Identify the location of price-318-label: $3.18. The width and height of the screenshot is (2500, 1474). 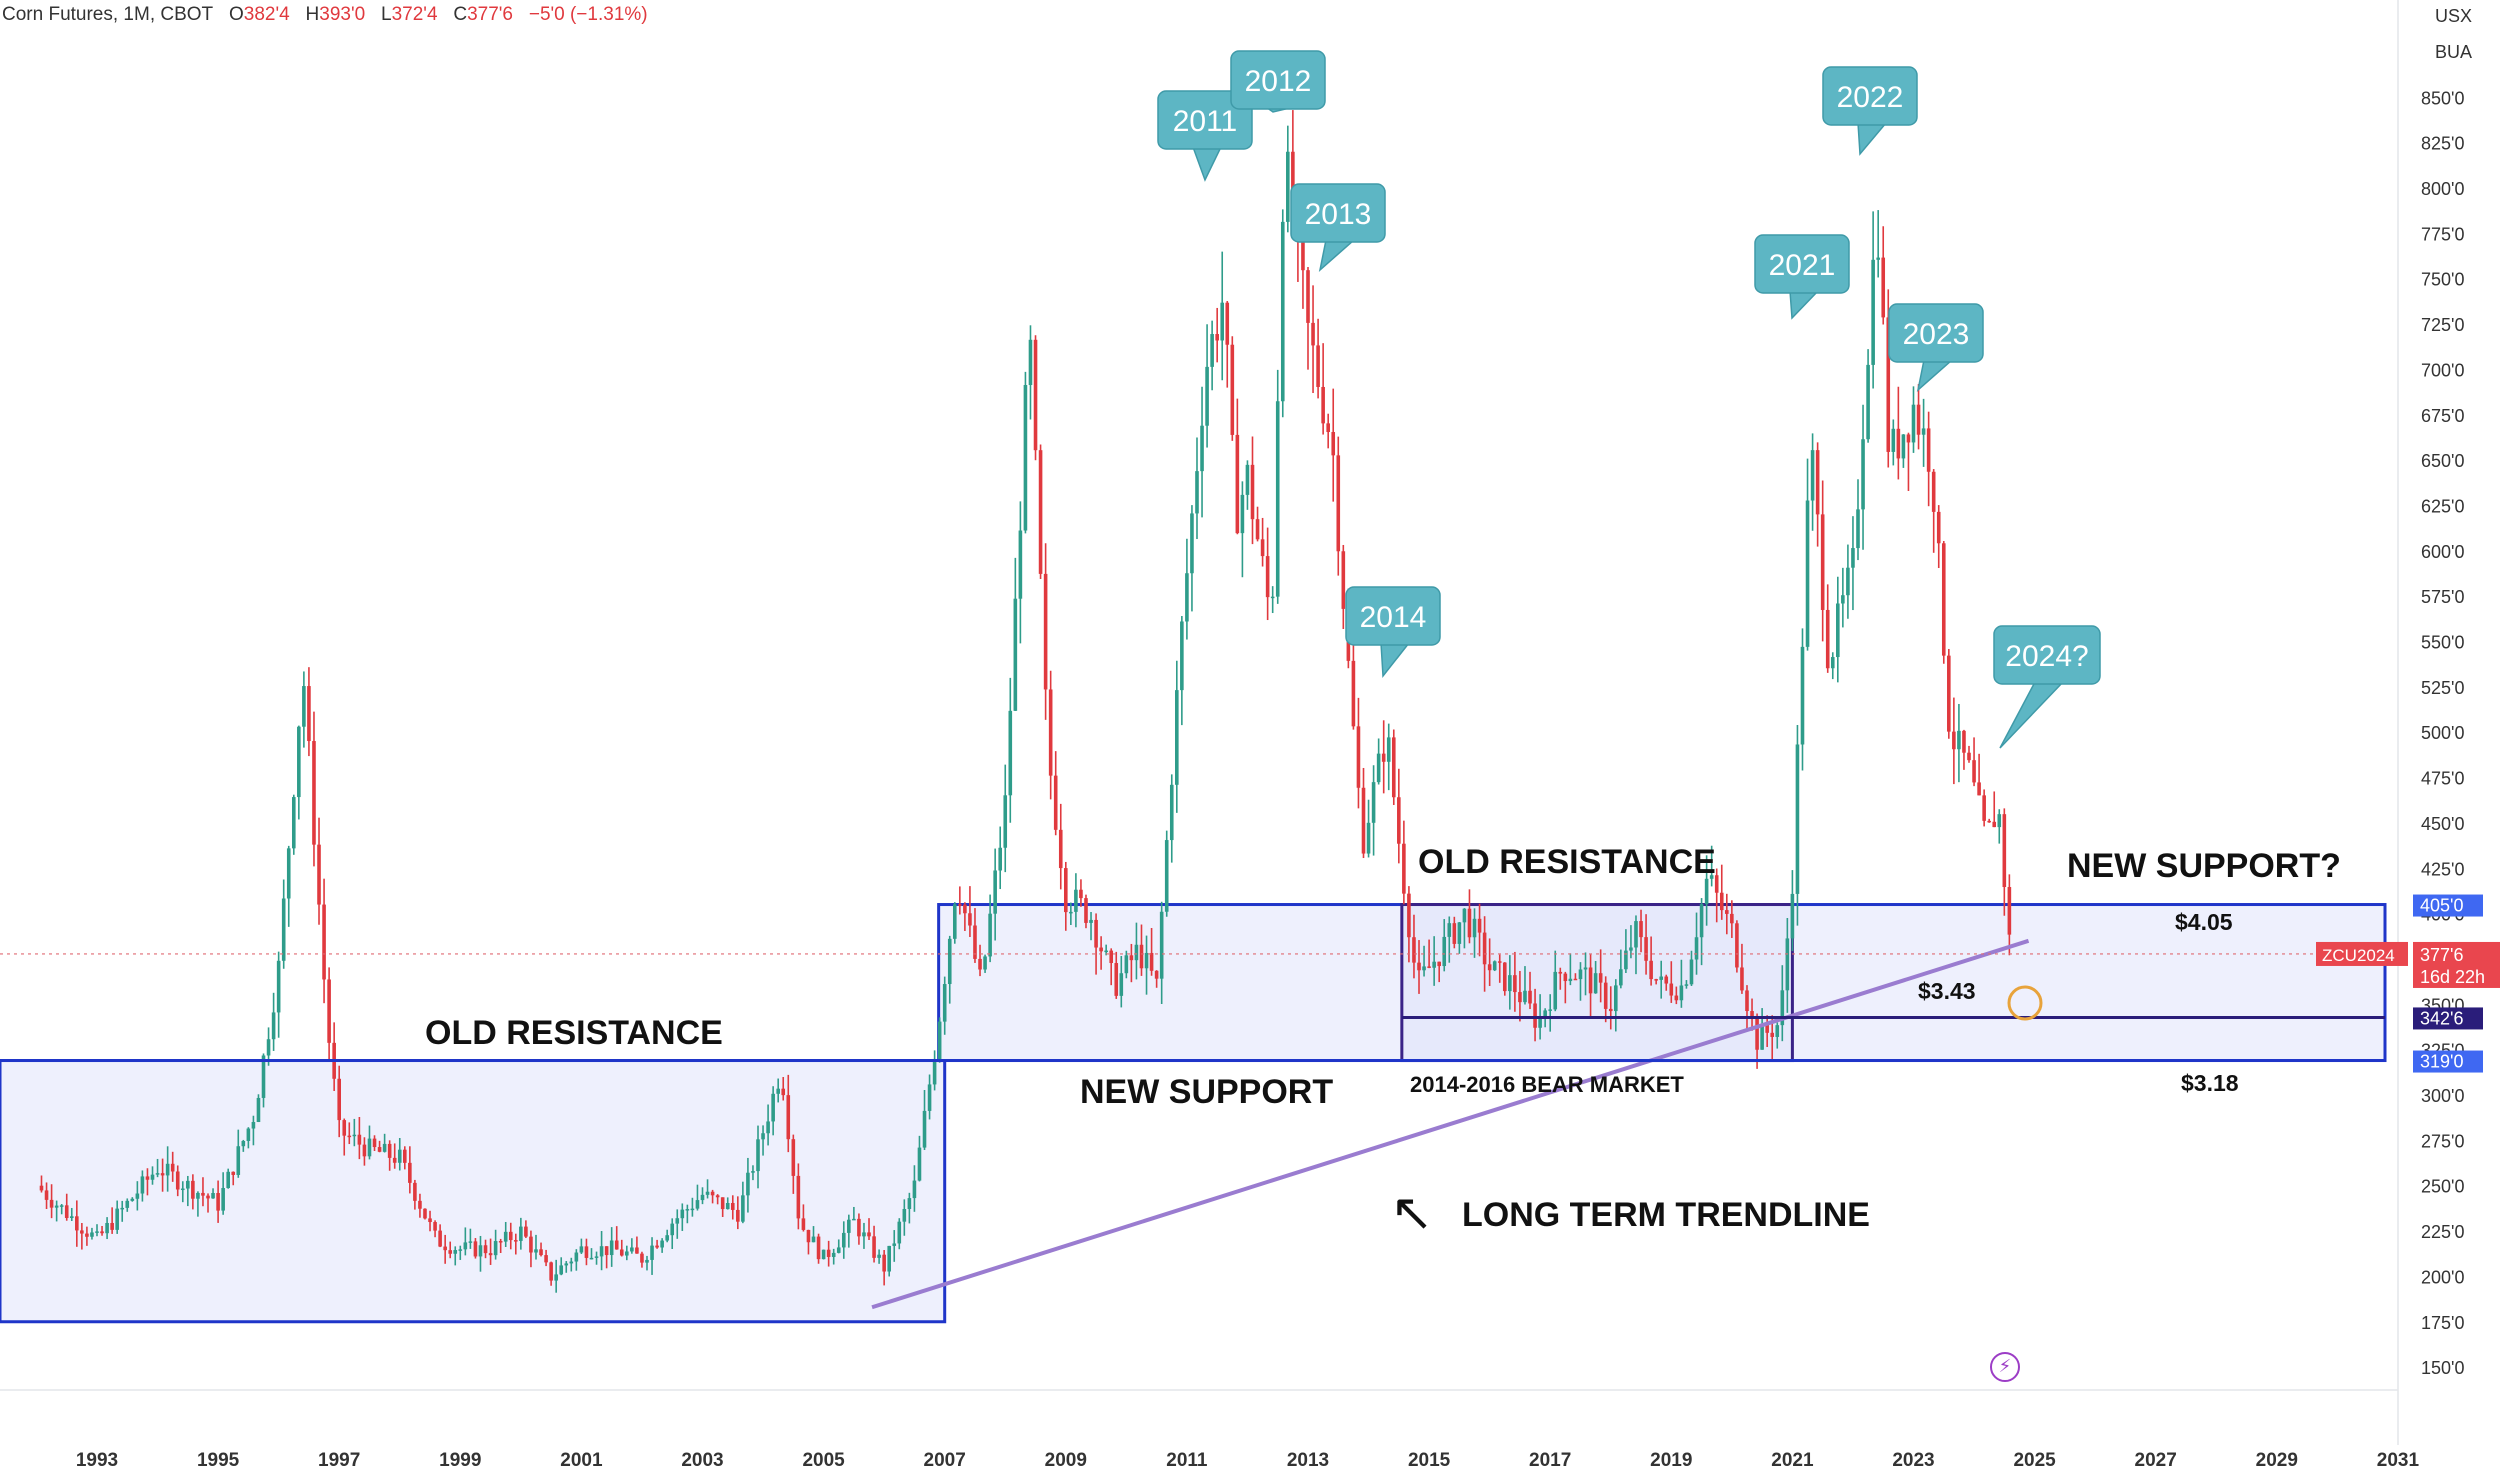
(2210, 1083).